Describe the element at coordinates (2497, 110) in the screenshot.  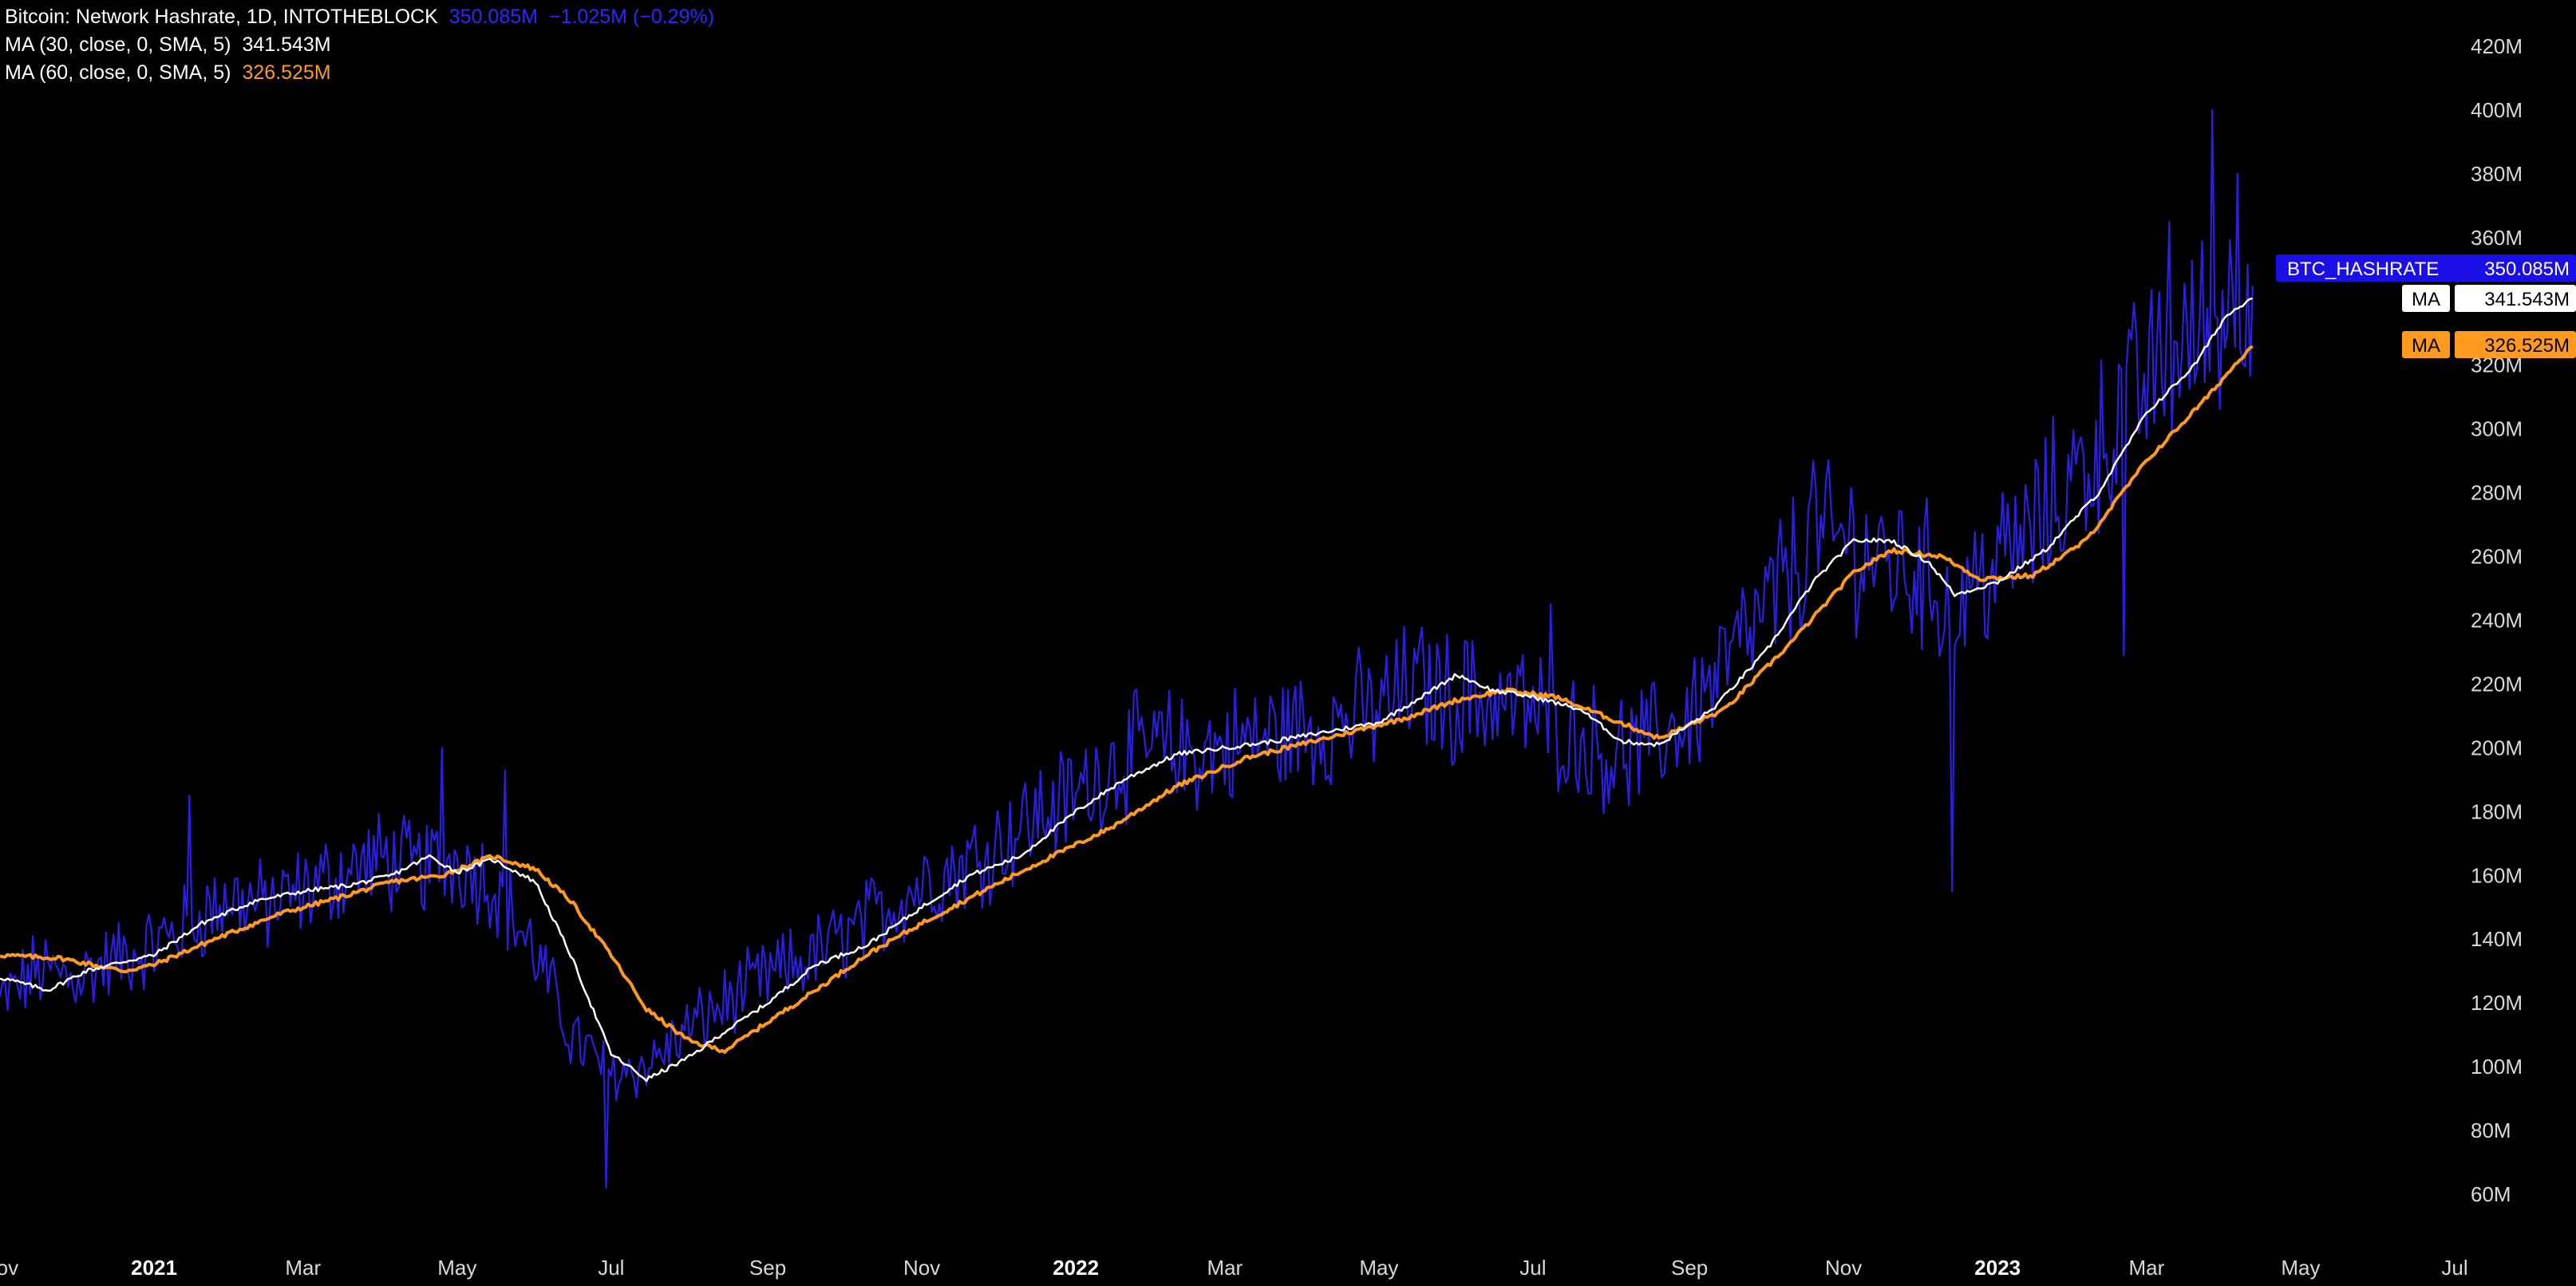
I see `y-tick-label: 400M` at that location.